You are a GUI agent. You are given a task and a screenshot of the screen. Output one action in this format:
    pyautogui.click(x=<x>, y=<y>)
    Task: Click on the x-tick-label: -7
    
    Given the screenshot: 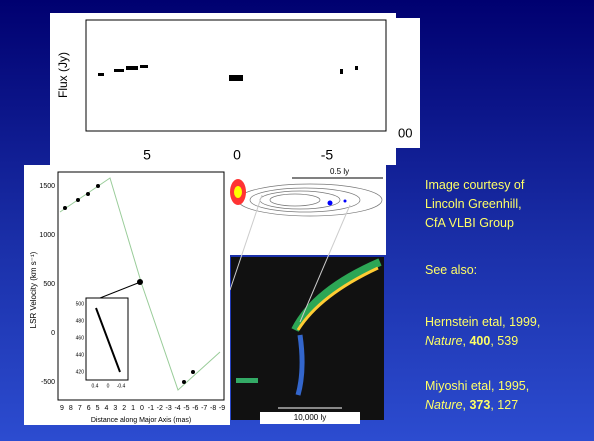 What is the action you would take?
    pyautogui.click(x=204, y=408)
    